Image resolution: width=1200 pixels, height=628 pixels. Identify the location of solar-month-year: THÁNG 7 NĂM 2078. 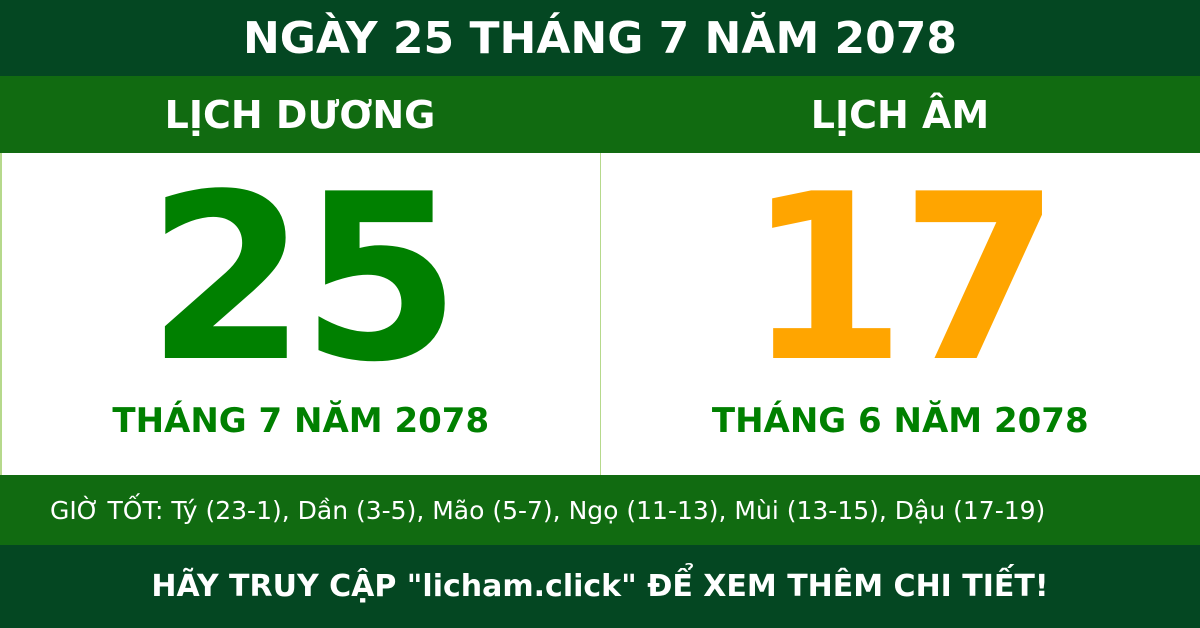
(301, 421).